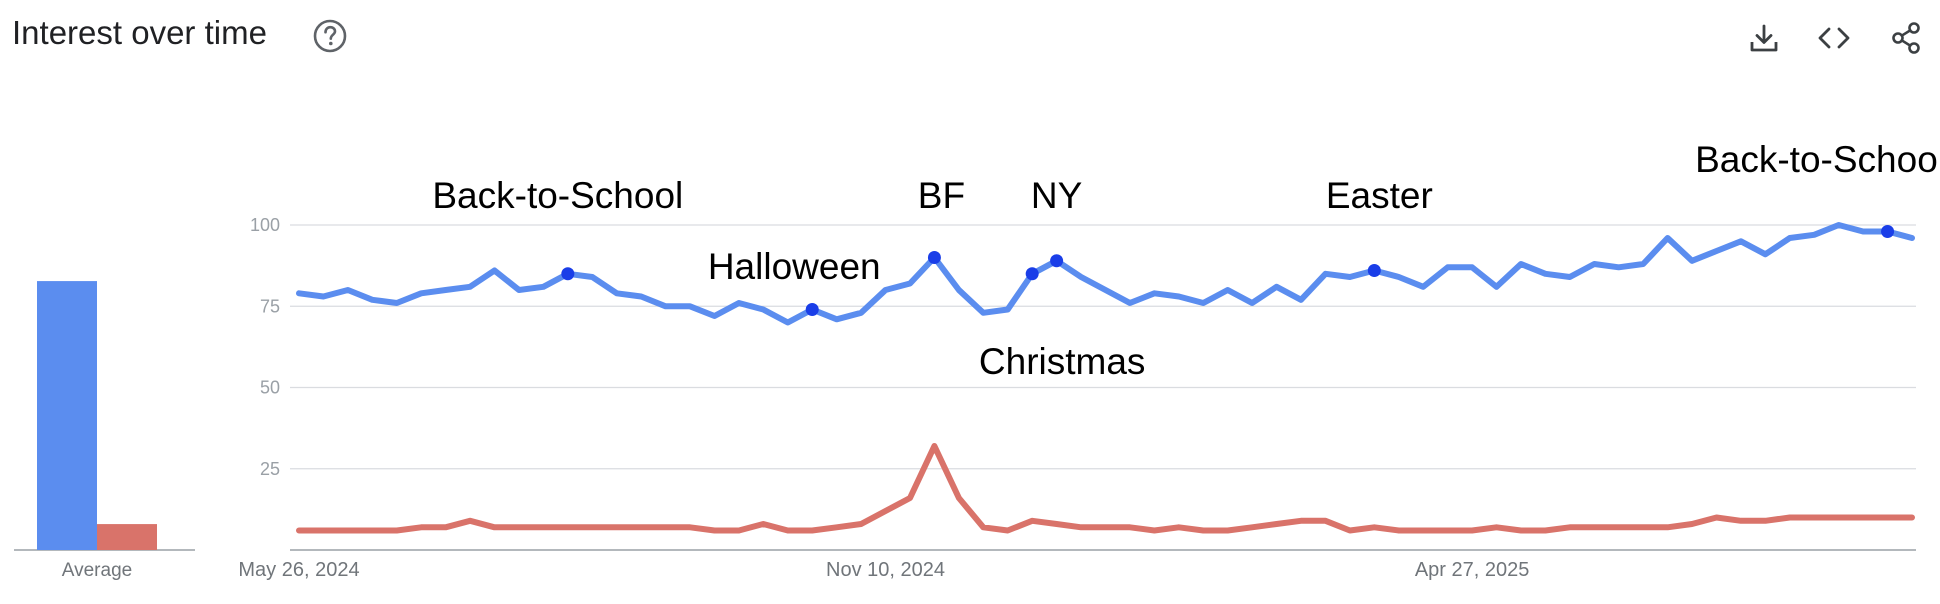 This screenshot has height=604, width=1940. What do you see at coordinates (1764, 38) in the screenshot?
I see `download-icon` at bounding box center [1764, 38].